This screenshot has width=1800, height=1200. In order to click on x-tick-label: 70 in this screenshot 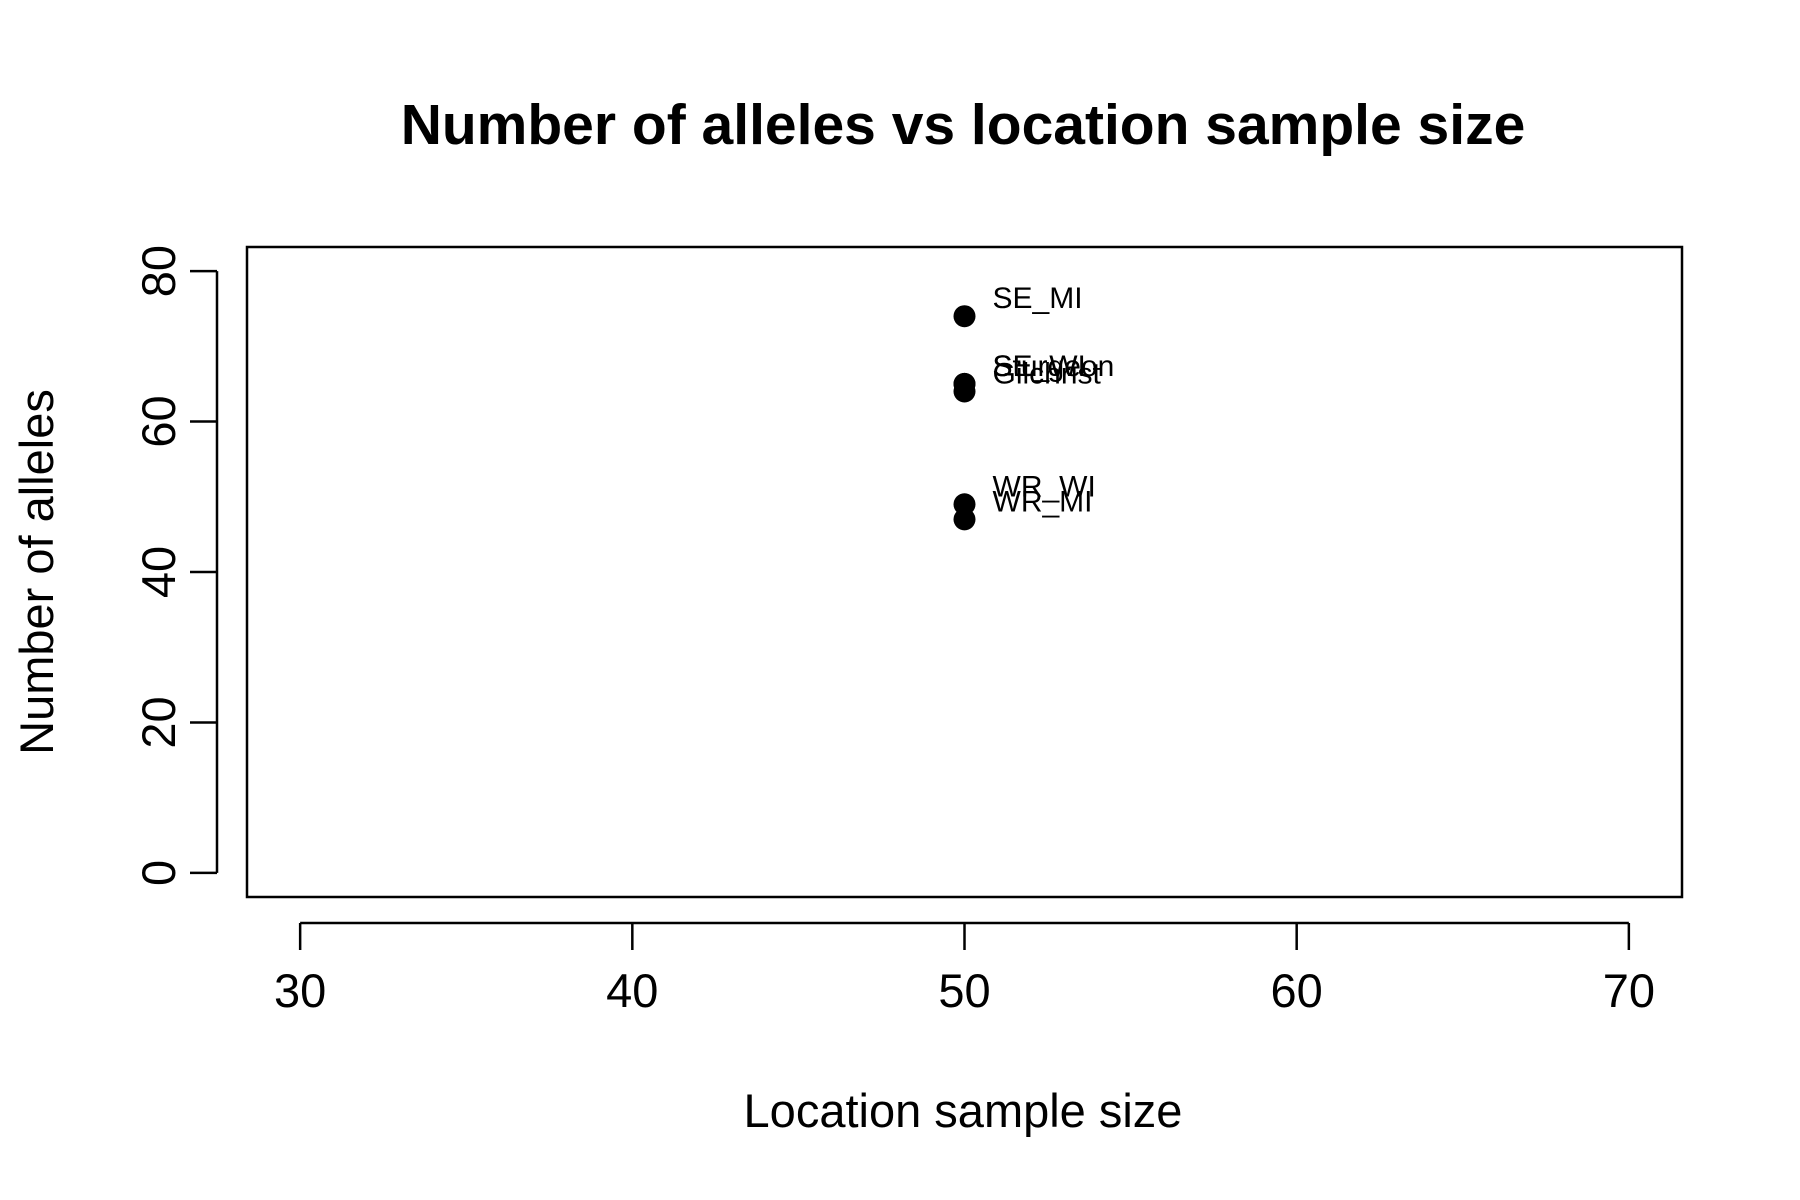, I will do `click(1629, 990)`.